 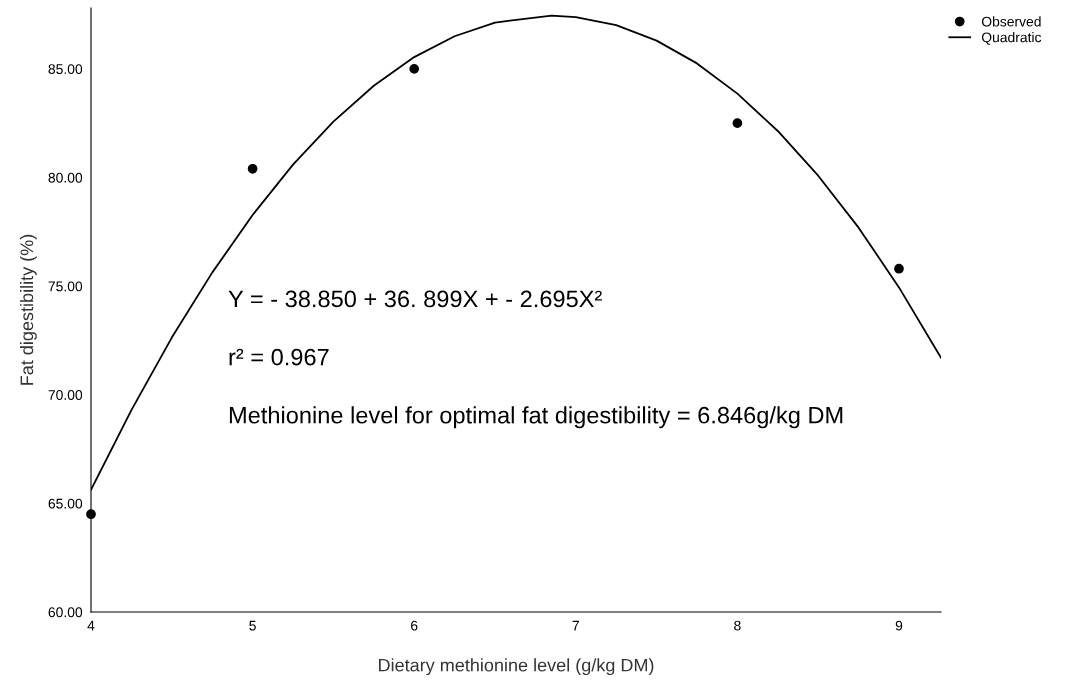 I want to click on y-tick-label: 65.00, so click(x=65, y=503).